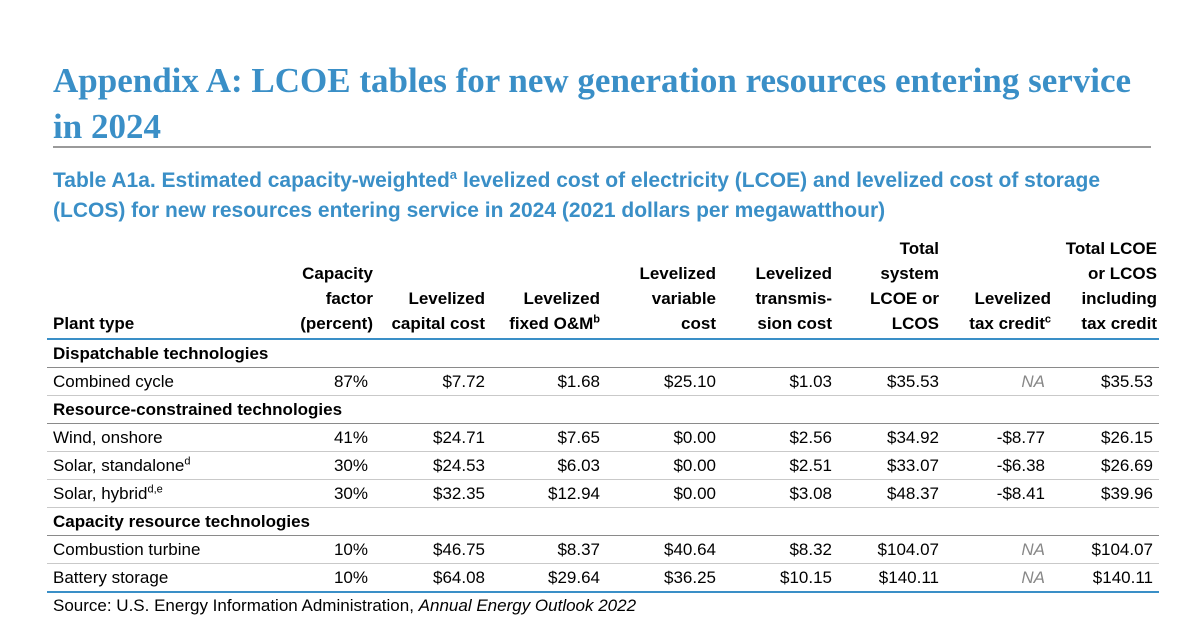 The width and height of the screenshot is (1200, 619). Describe the element at coordinates (159, 323) in the screenshot. I see `column-header-label: Plant type` at that location.